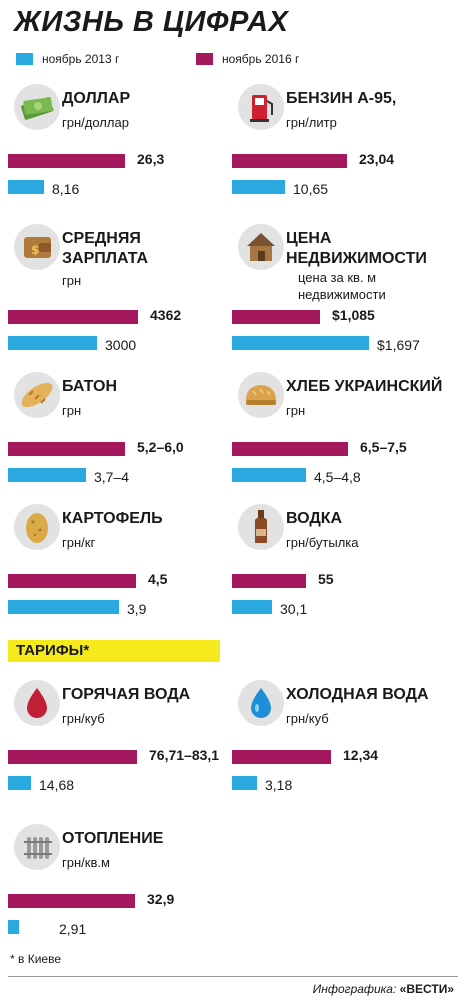 Image resolution: width=466 pixels, height=1006 pixels. Describe the element at coordinates (123, 149) in the screenshot. I see `panel-dollar: ДОЛЛАР грн/доллар 26,3 8,16` at that location.